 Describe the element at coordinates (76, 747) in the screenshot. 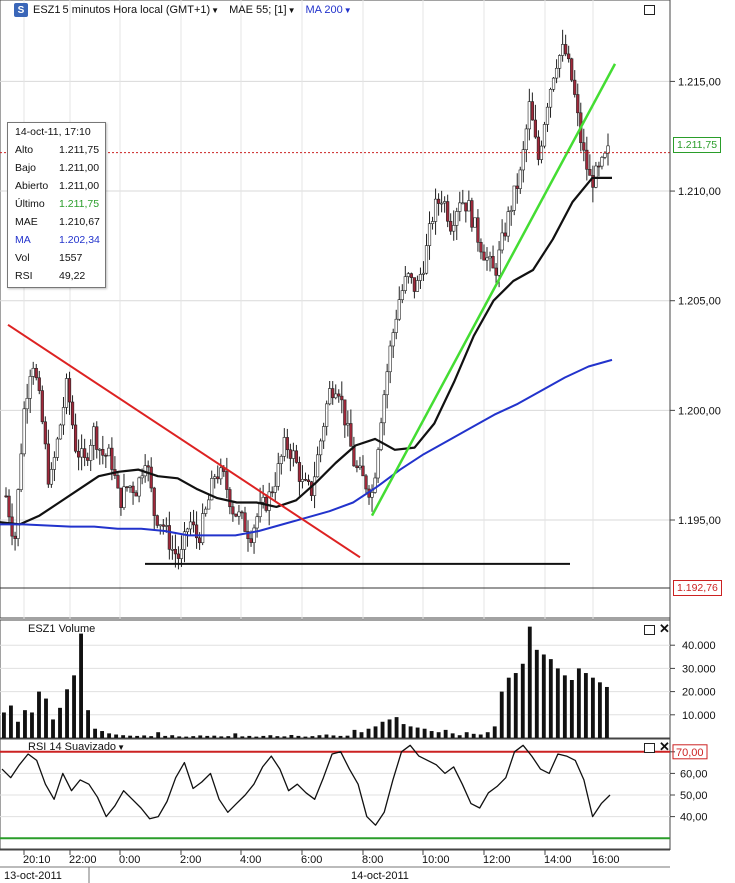

I see `rsi-panel-title: RSI 14 Suavizado▼` at that location.